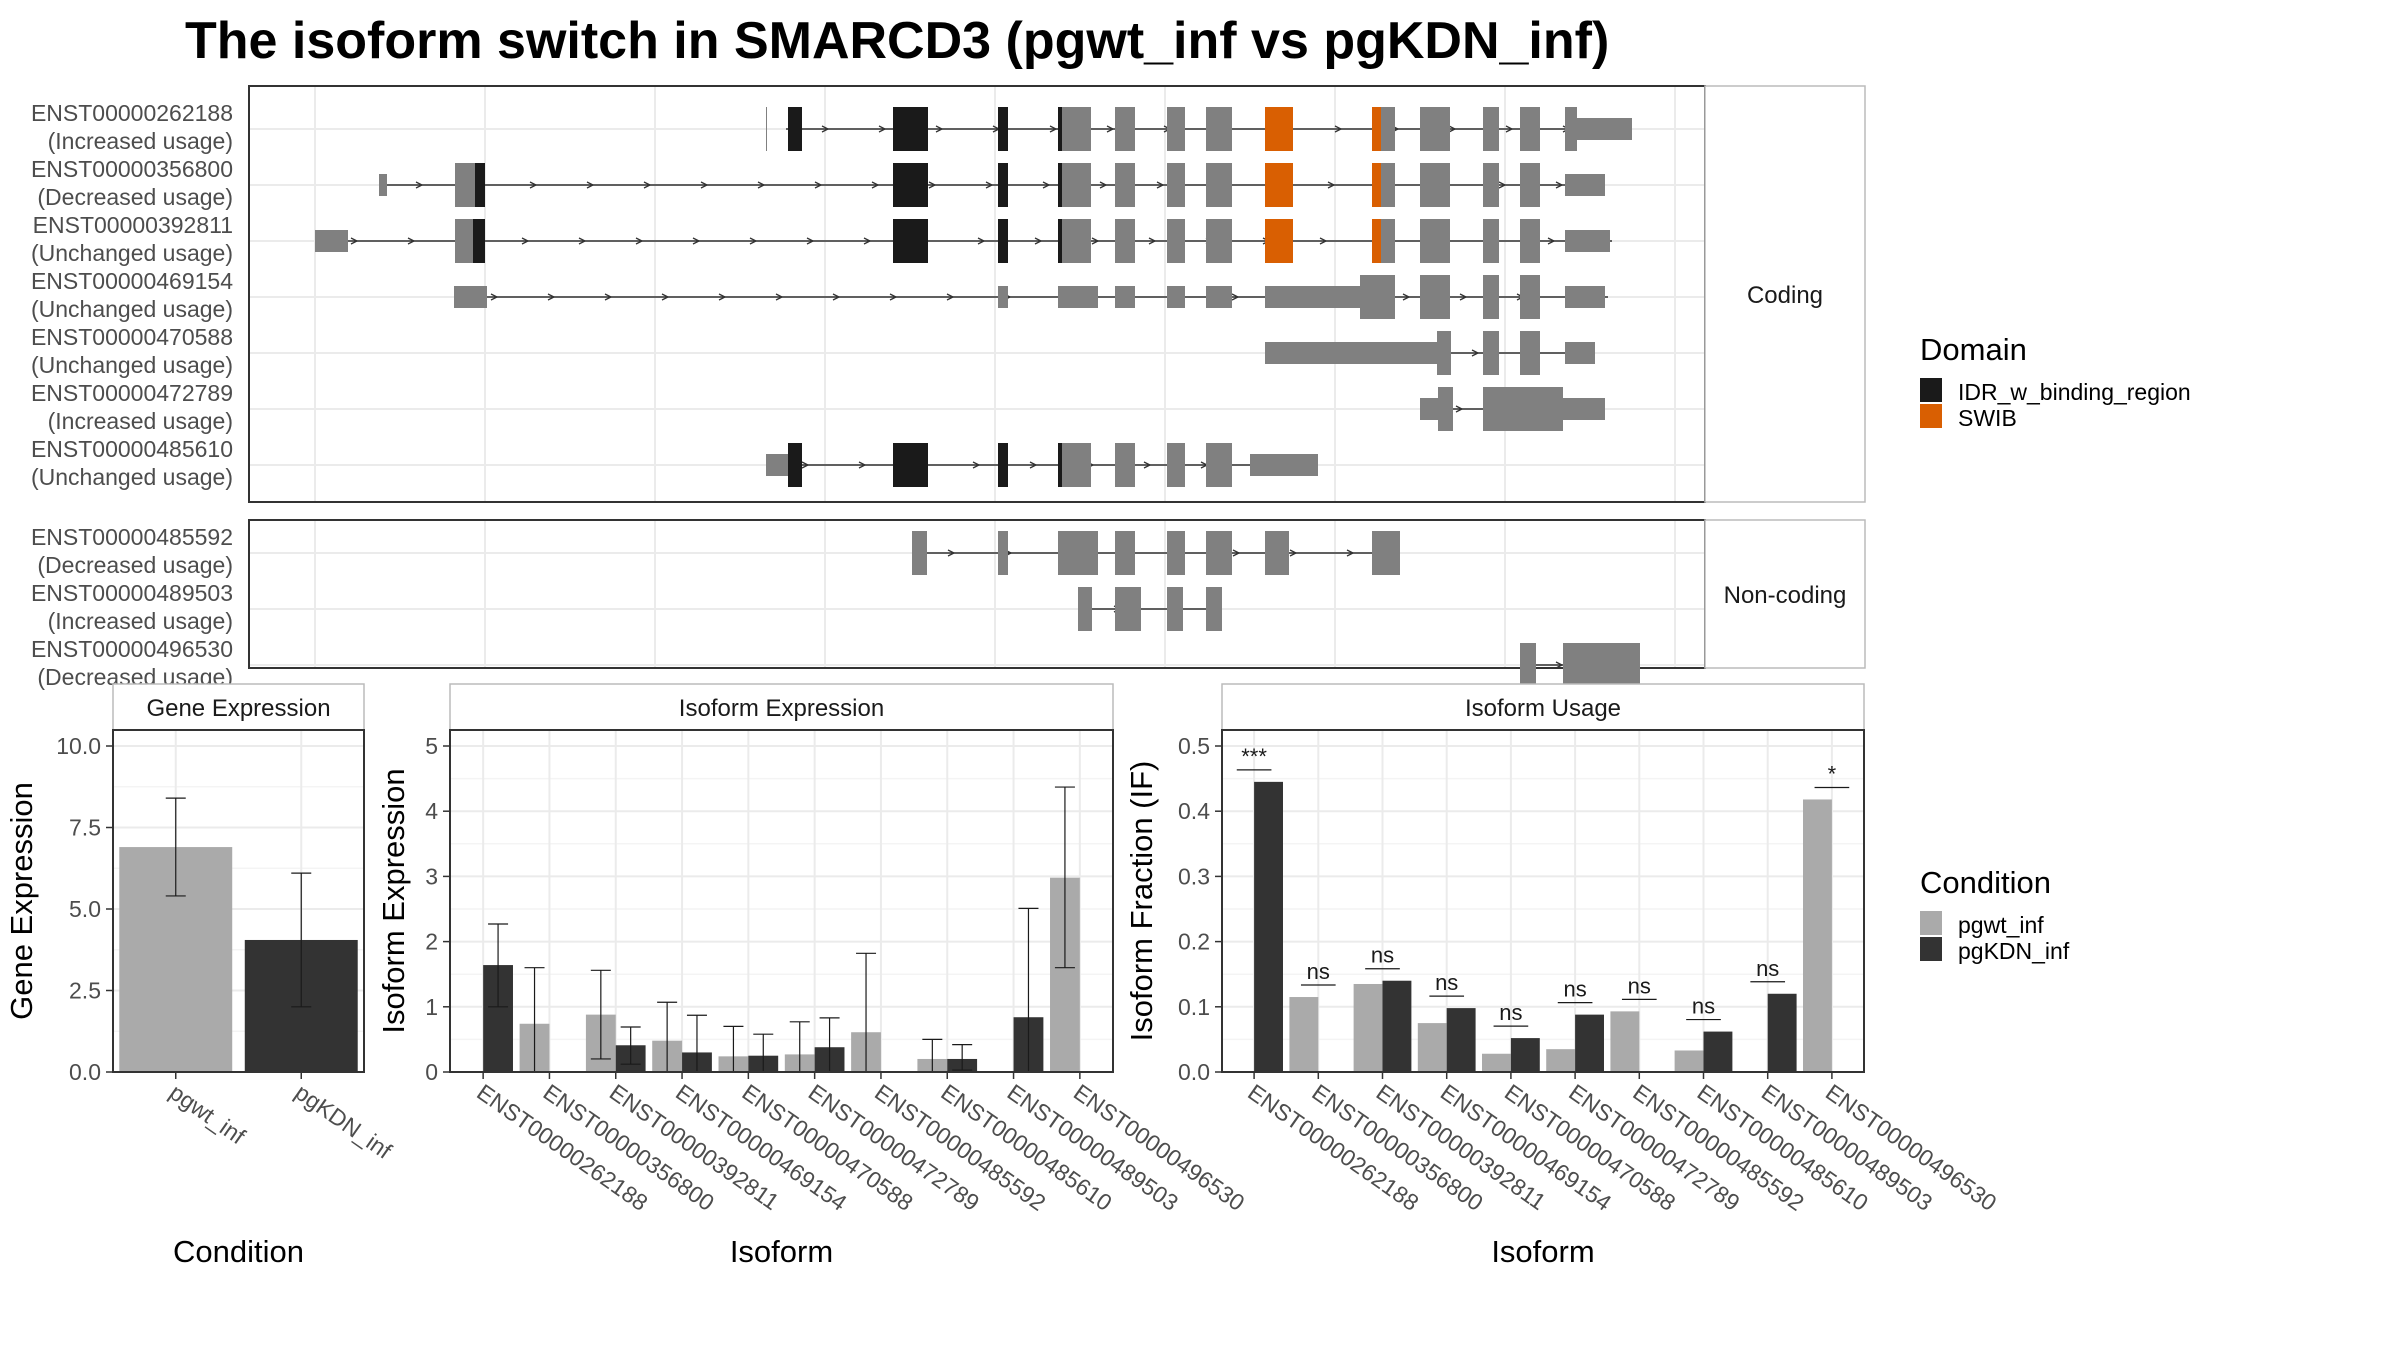 This screenshot has height=1350, width=2400. Describe the element at coordinates (1589, 1043) in the screenshot. I see `bar-pgKDN_inf-ENST00000472789` at that location.